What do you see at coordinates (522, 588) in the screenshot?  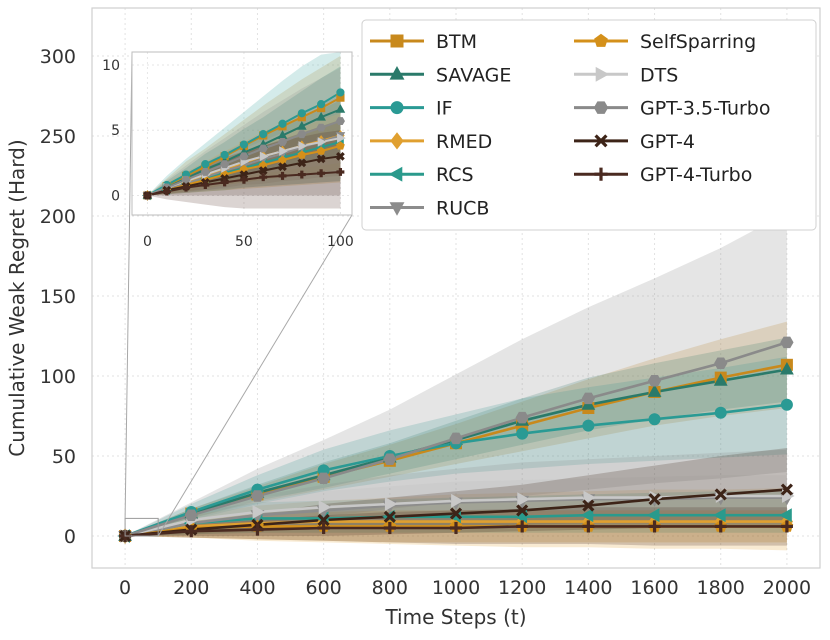 I see `x-tick-label: 1200` at bounding box center [522, 588].